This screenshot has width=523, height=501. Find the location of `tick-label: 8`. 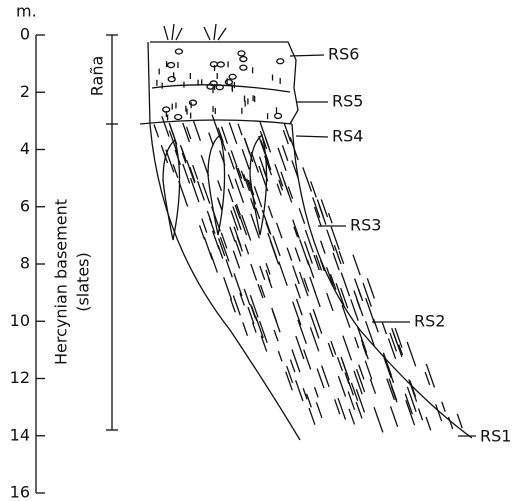

tick-label: 8 is located at coordinates (25, 263).